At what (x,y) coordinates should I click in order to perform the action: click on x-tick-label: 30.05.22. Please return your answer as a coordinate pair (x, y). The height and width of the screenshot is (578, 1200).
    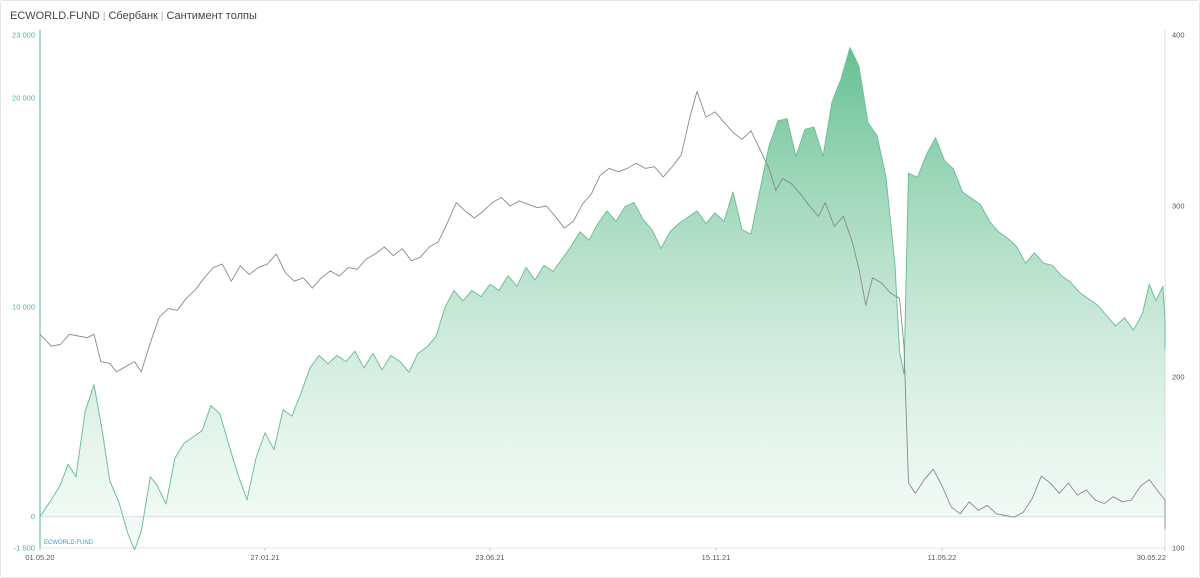
    Looking at the image, I should click on (1151, 557).